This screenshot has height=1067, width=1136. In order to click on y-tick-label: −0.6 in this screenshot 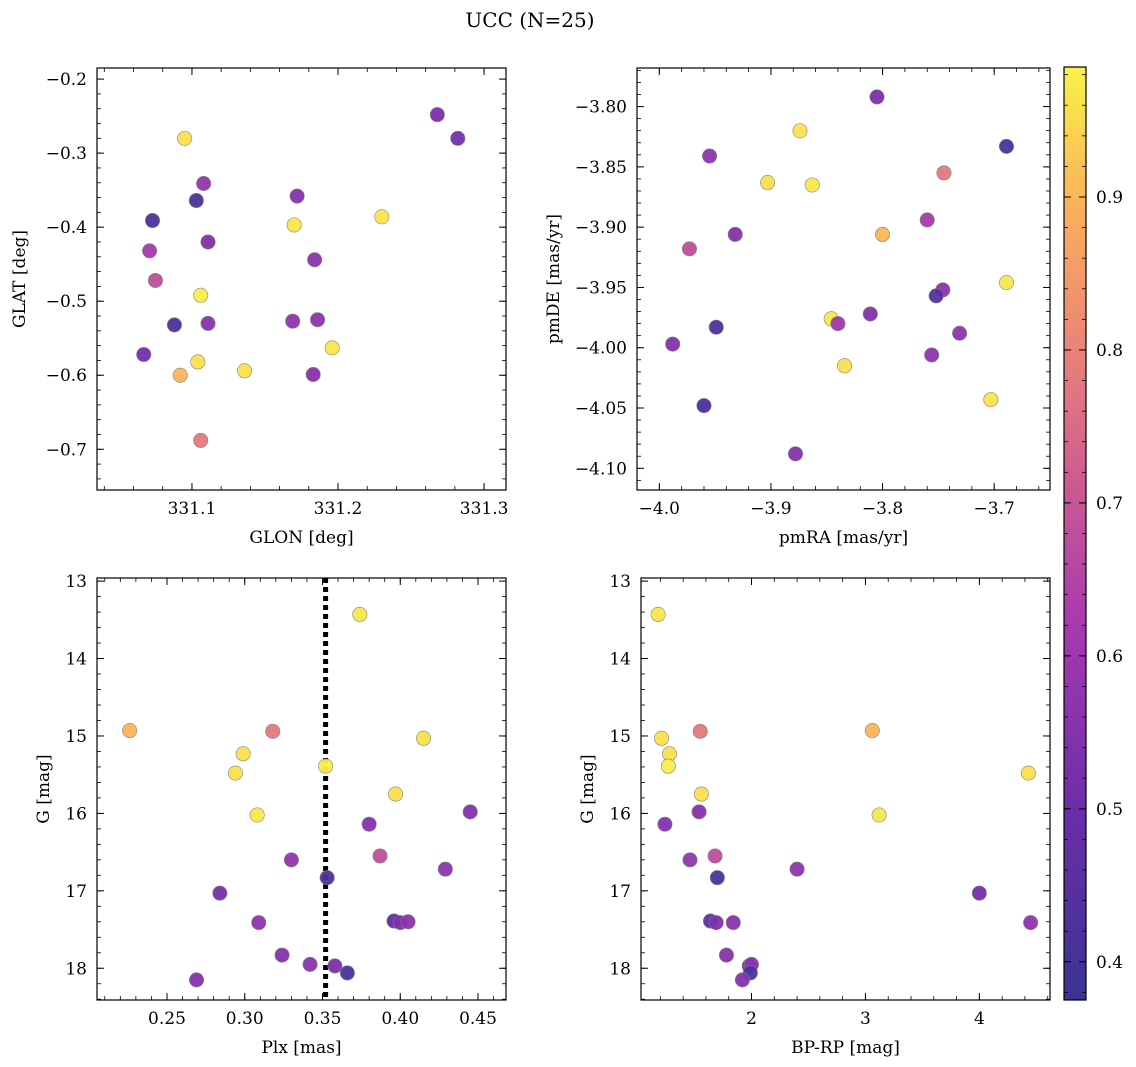, I will do `click(66, 376)`.